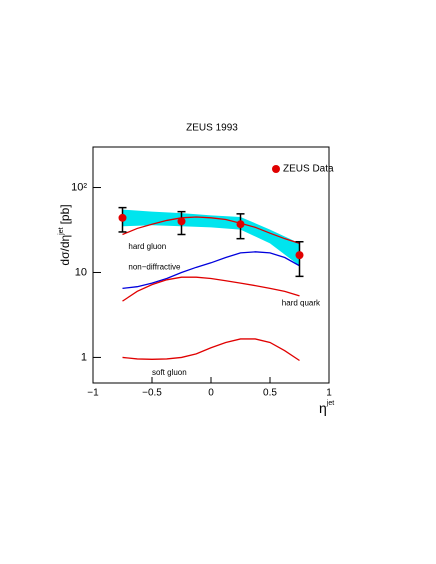  What do you see at coordinates (301, 303) in the screenshot?
I see `annotation: hard quark` at bounding box center [301, 303].